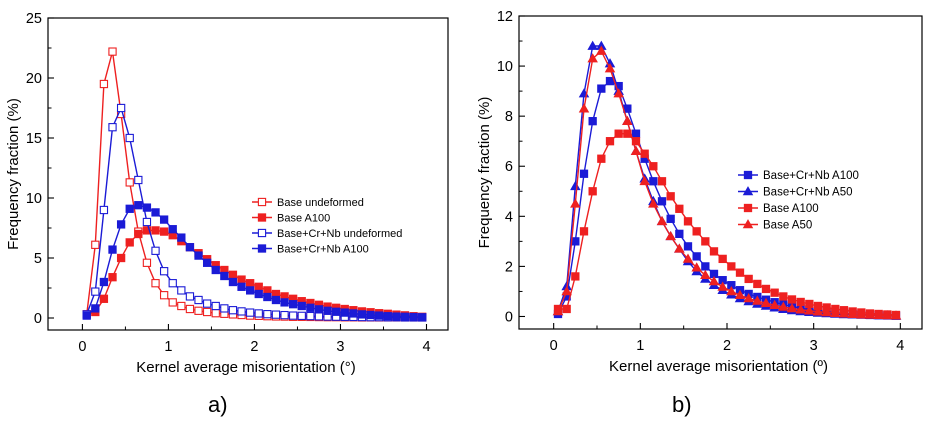 Image resolution: width=925 pixels, height=423 pixels. I want to click on legend-entry: Base undeformed, so click(308, 203).